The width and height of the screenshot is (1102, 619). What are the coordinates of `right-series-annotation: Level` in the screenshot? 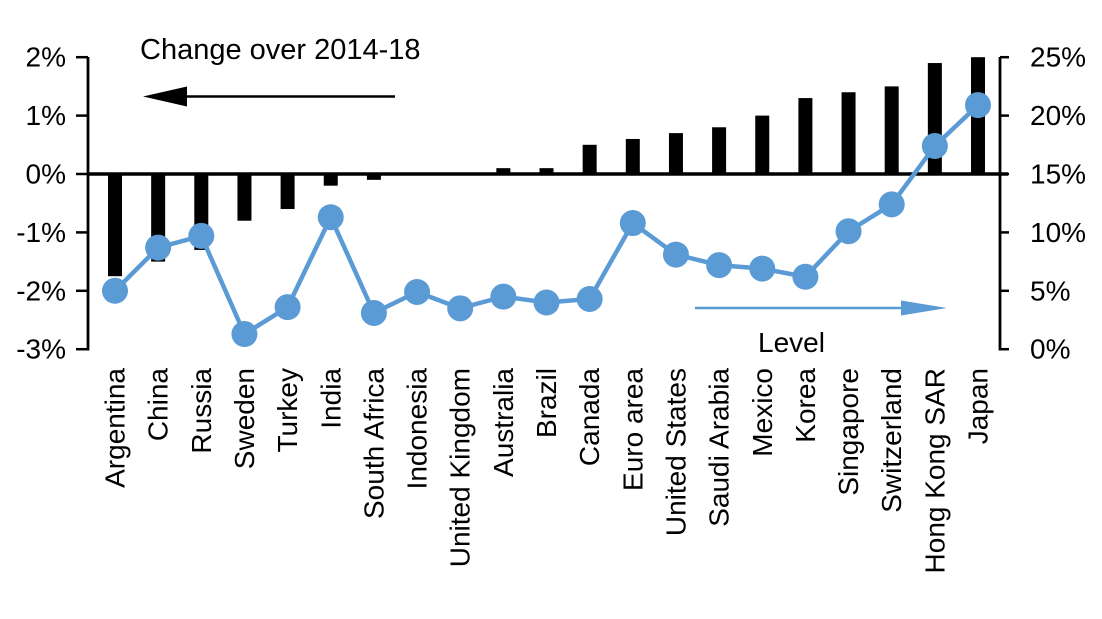 It's located at (791, 342).